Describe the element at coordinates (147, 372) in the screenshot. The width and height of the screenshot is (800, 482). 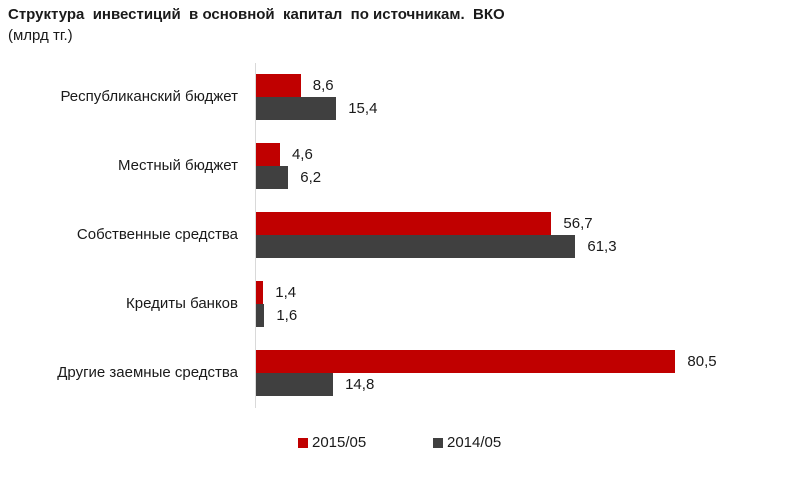
I see `category-label: Другие заемные средства` at that location.